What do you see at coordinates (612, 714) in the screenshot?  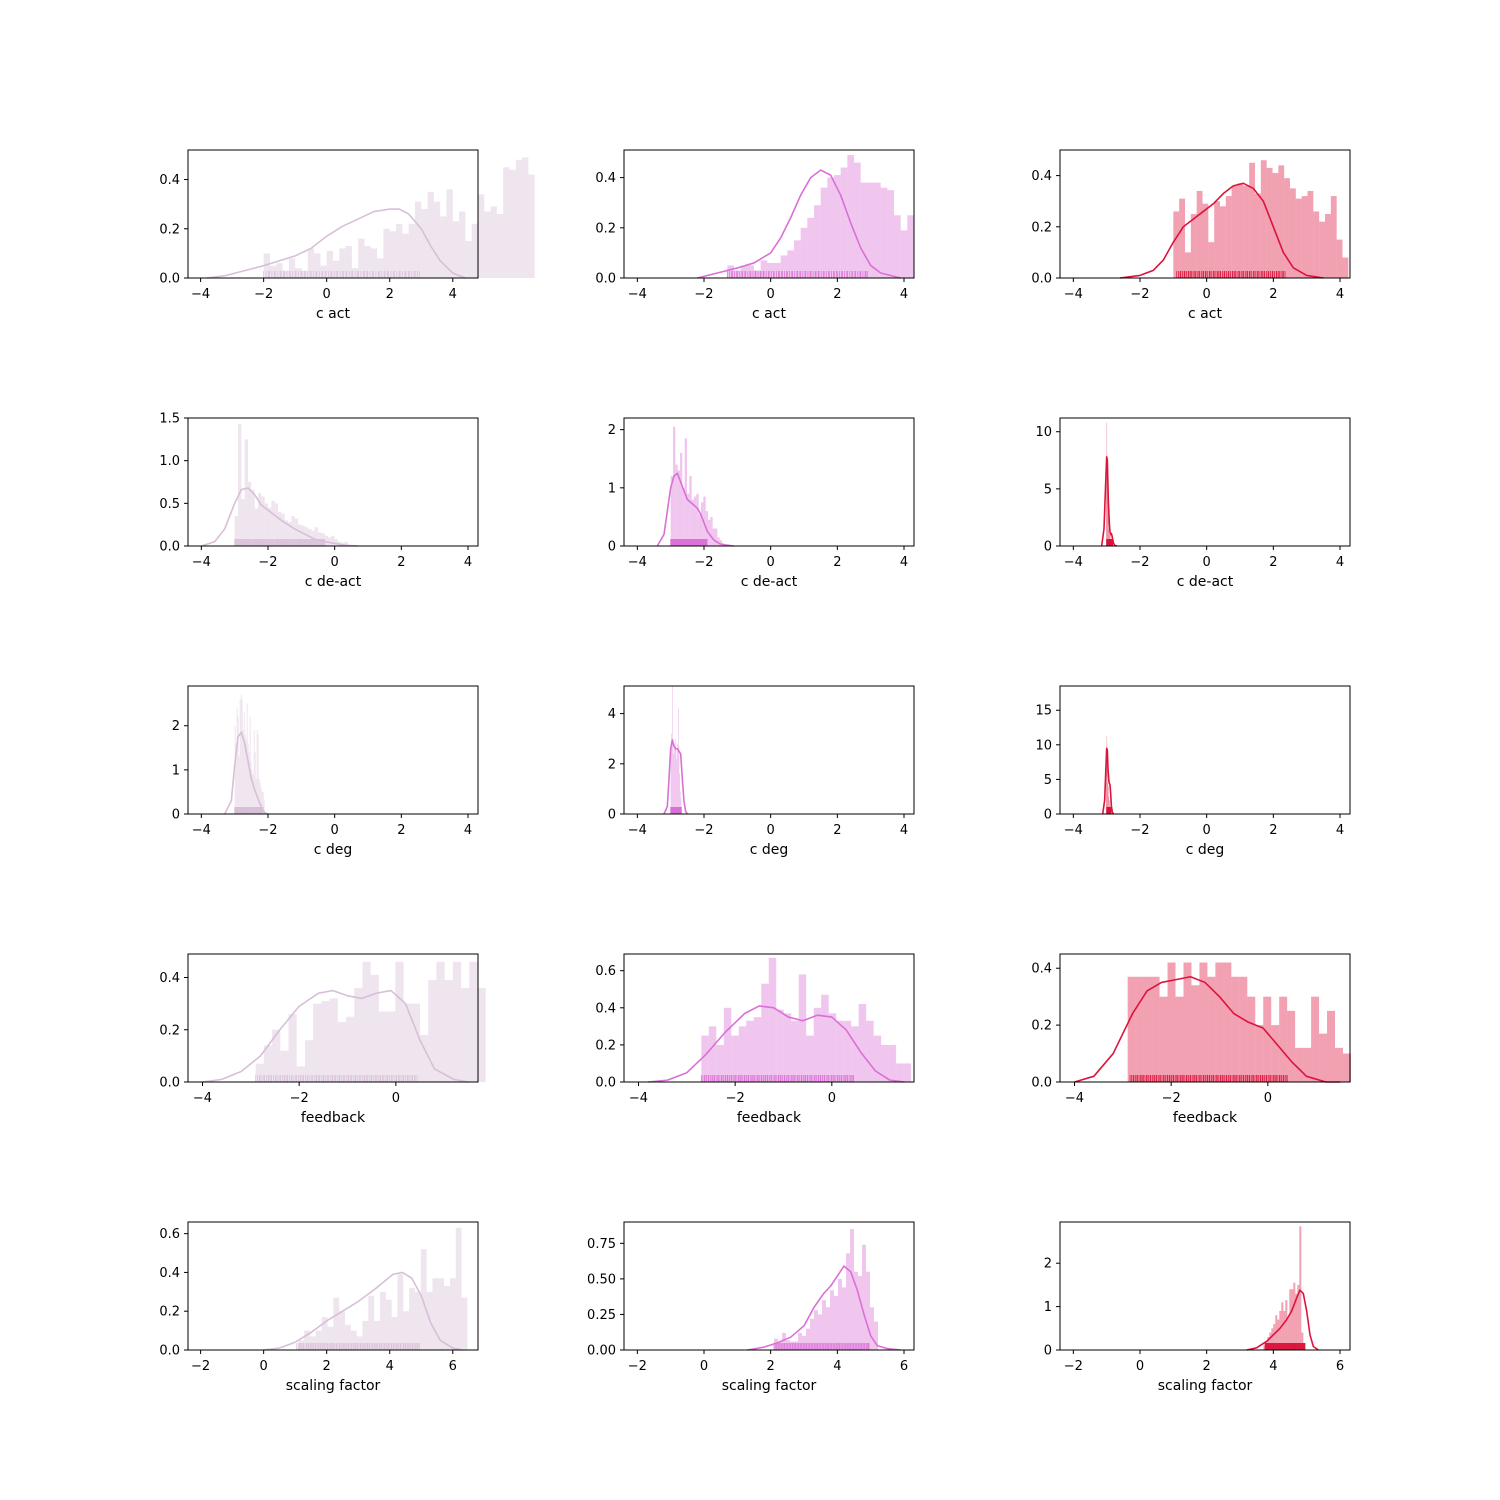 I see `y-tick-label: 4` at bounding box center [612, 714].